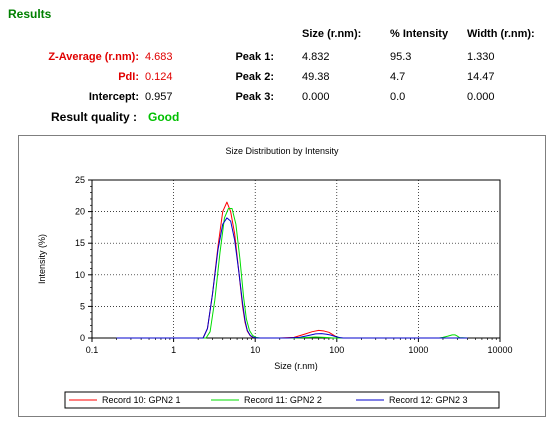  What do you see at coordinates (159, 57) in the screenshot?
I see `z-average-value: 4.683` at bounding box center [159, 57].